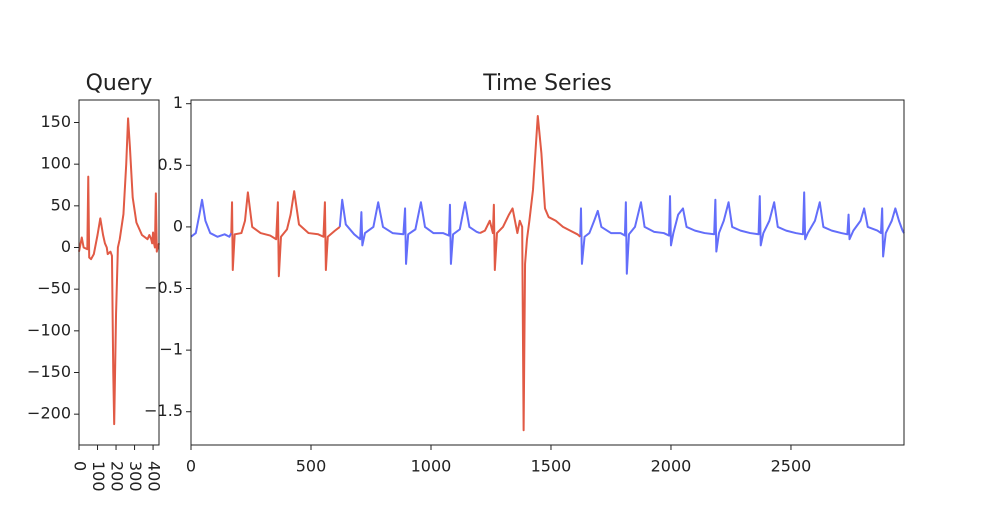  What do you see at coordinates (163, 287) in the screenshot?
I see `y-tick-label: −0.5` at bounding box center [163, 287].